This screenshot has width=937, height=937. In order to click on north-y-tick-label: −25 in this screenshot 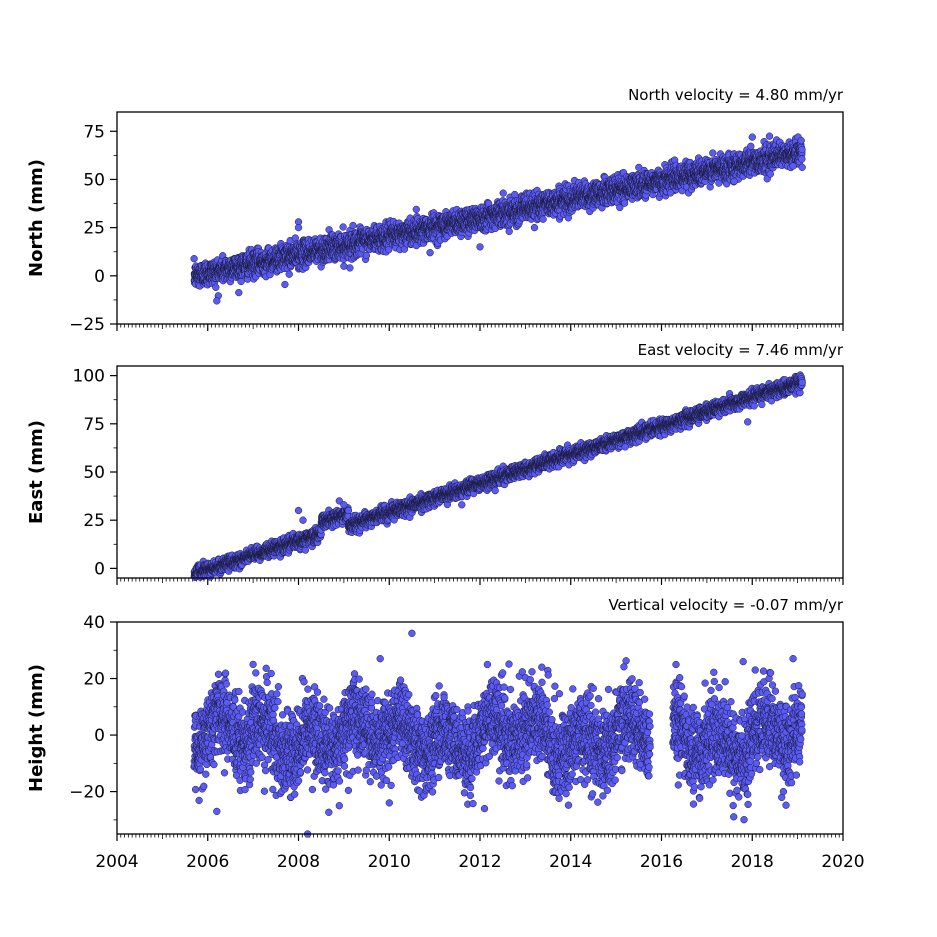, I will do `click(87, 325)`.